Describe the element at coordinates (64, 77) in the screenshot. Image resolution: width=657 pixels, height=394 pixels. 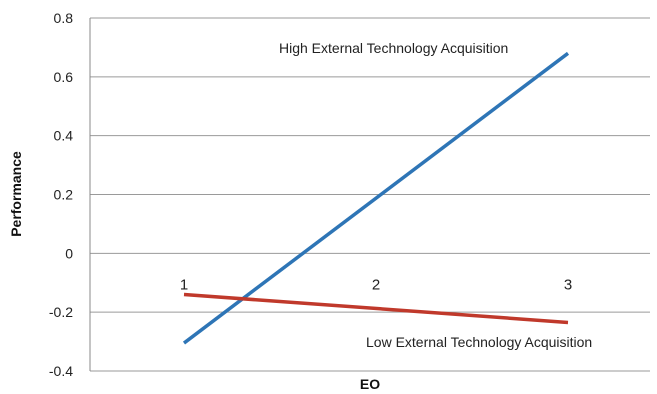
I see `y-tick-label: 0.6` at that location.